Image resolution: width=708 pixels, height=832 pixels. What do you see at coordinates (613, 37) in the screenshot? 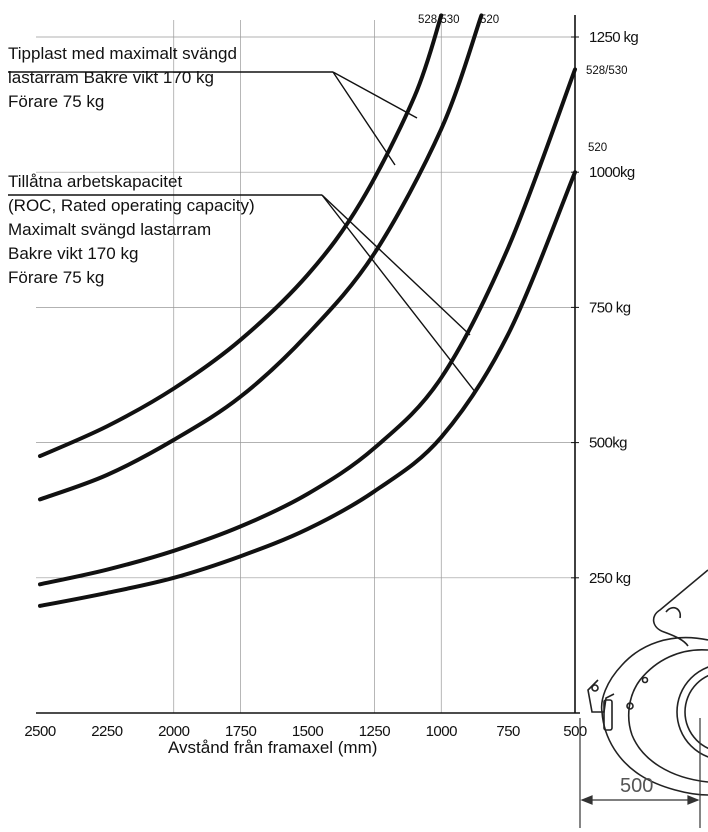
I see `y-tick-label: 1250 kg` at bounding box center [613, 37].